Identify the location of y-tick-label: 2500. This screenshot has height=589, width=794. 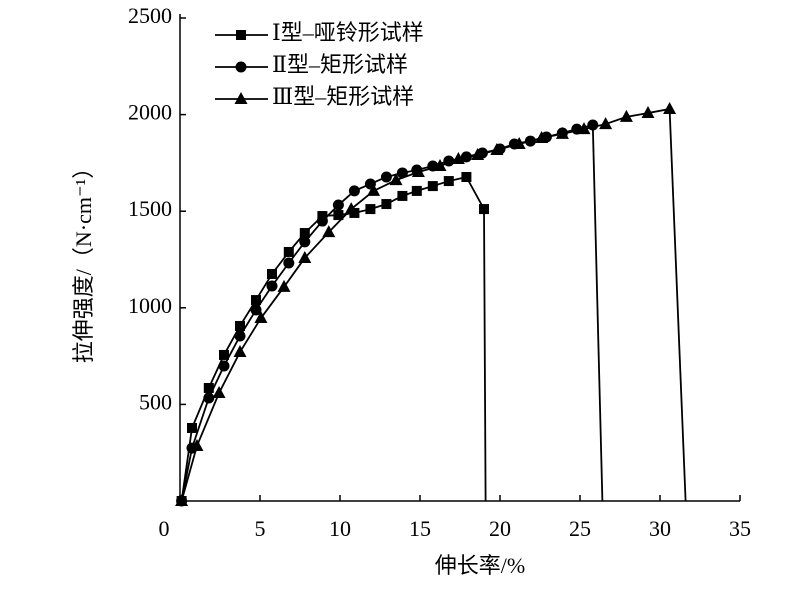
(150, 15).